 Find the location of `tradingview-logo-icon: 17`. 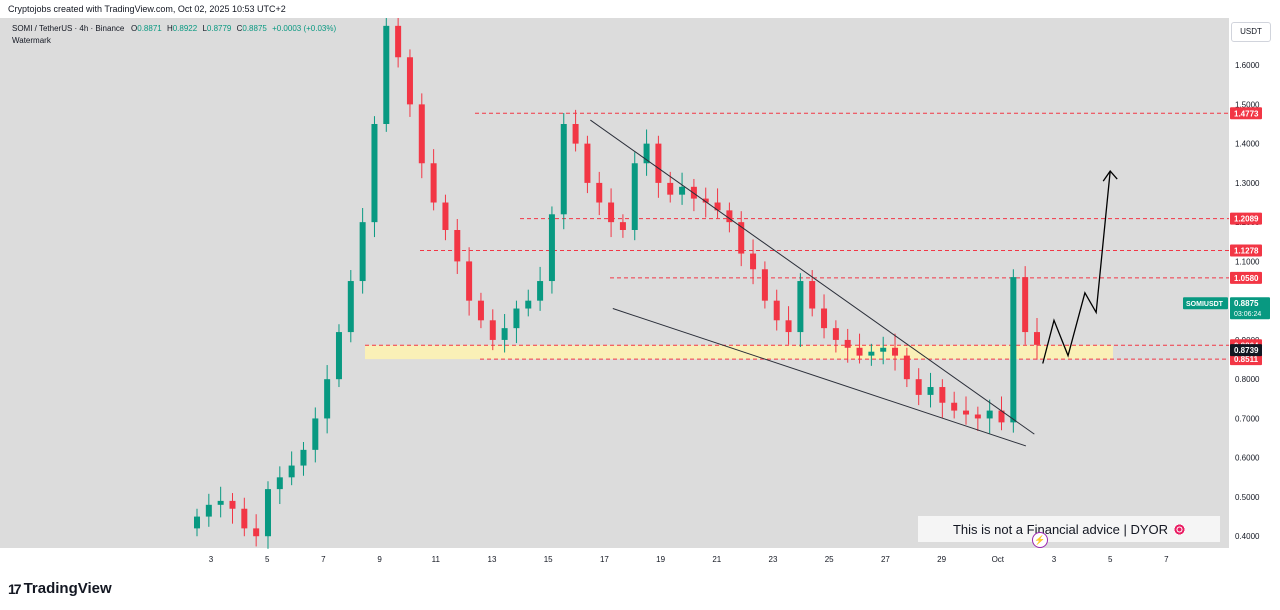

tradingview-logo-icon: 17 is located at coordinates (15, 588).